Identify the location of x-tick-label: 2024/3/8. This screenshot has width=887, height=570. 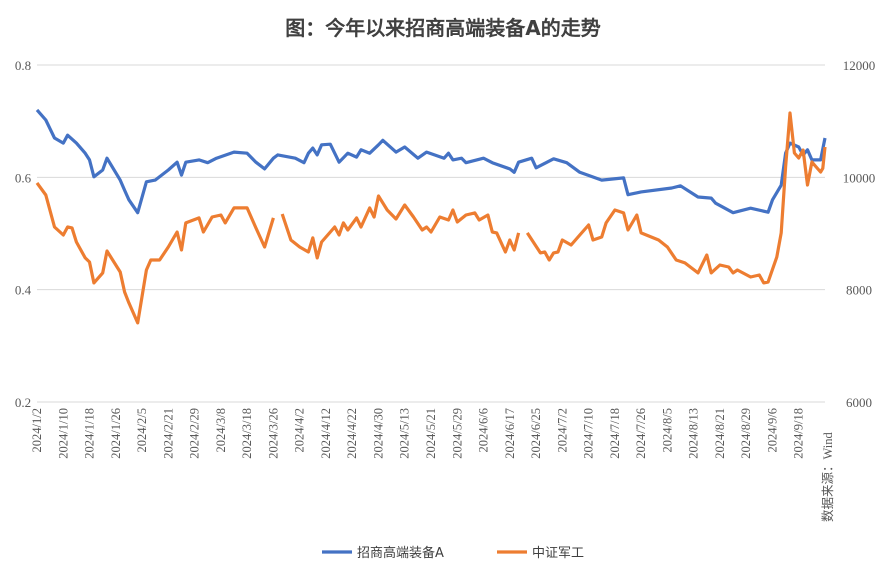
(221, 430).